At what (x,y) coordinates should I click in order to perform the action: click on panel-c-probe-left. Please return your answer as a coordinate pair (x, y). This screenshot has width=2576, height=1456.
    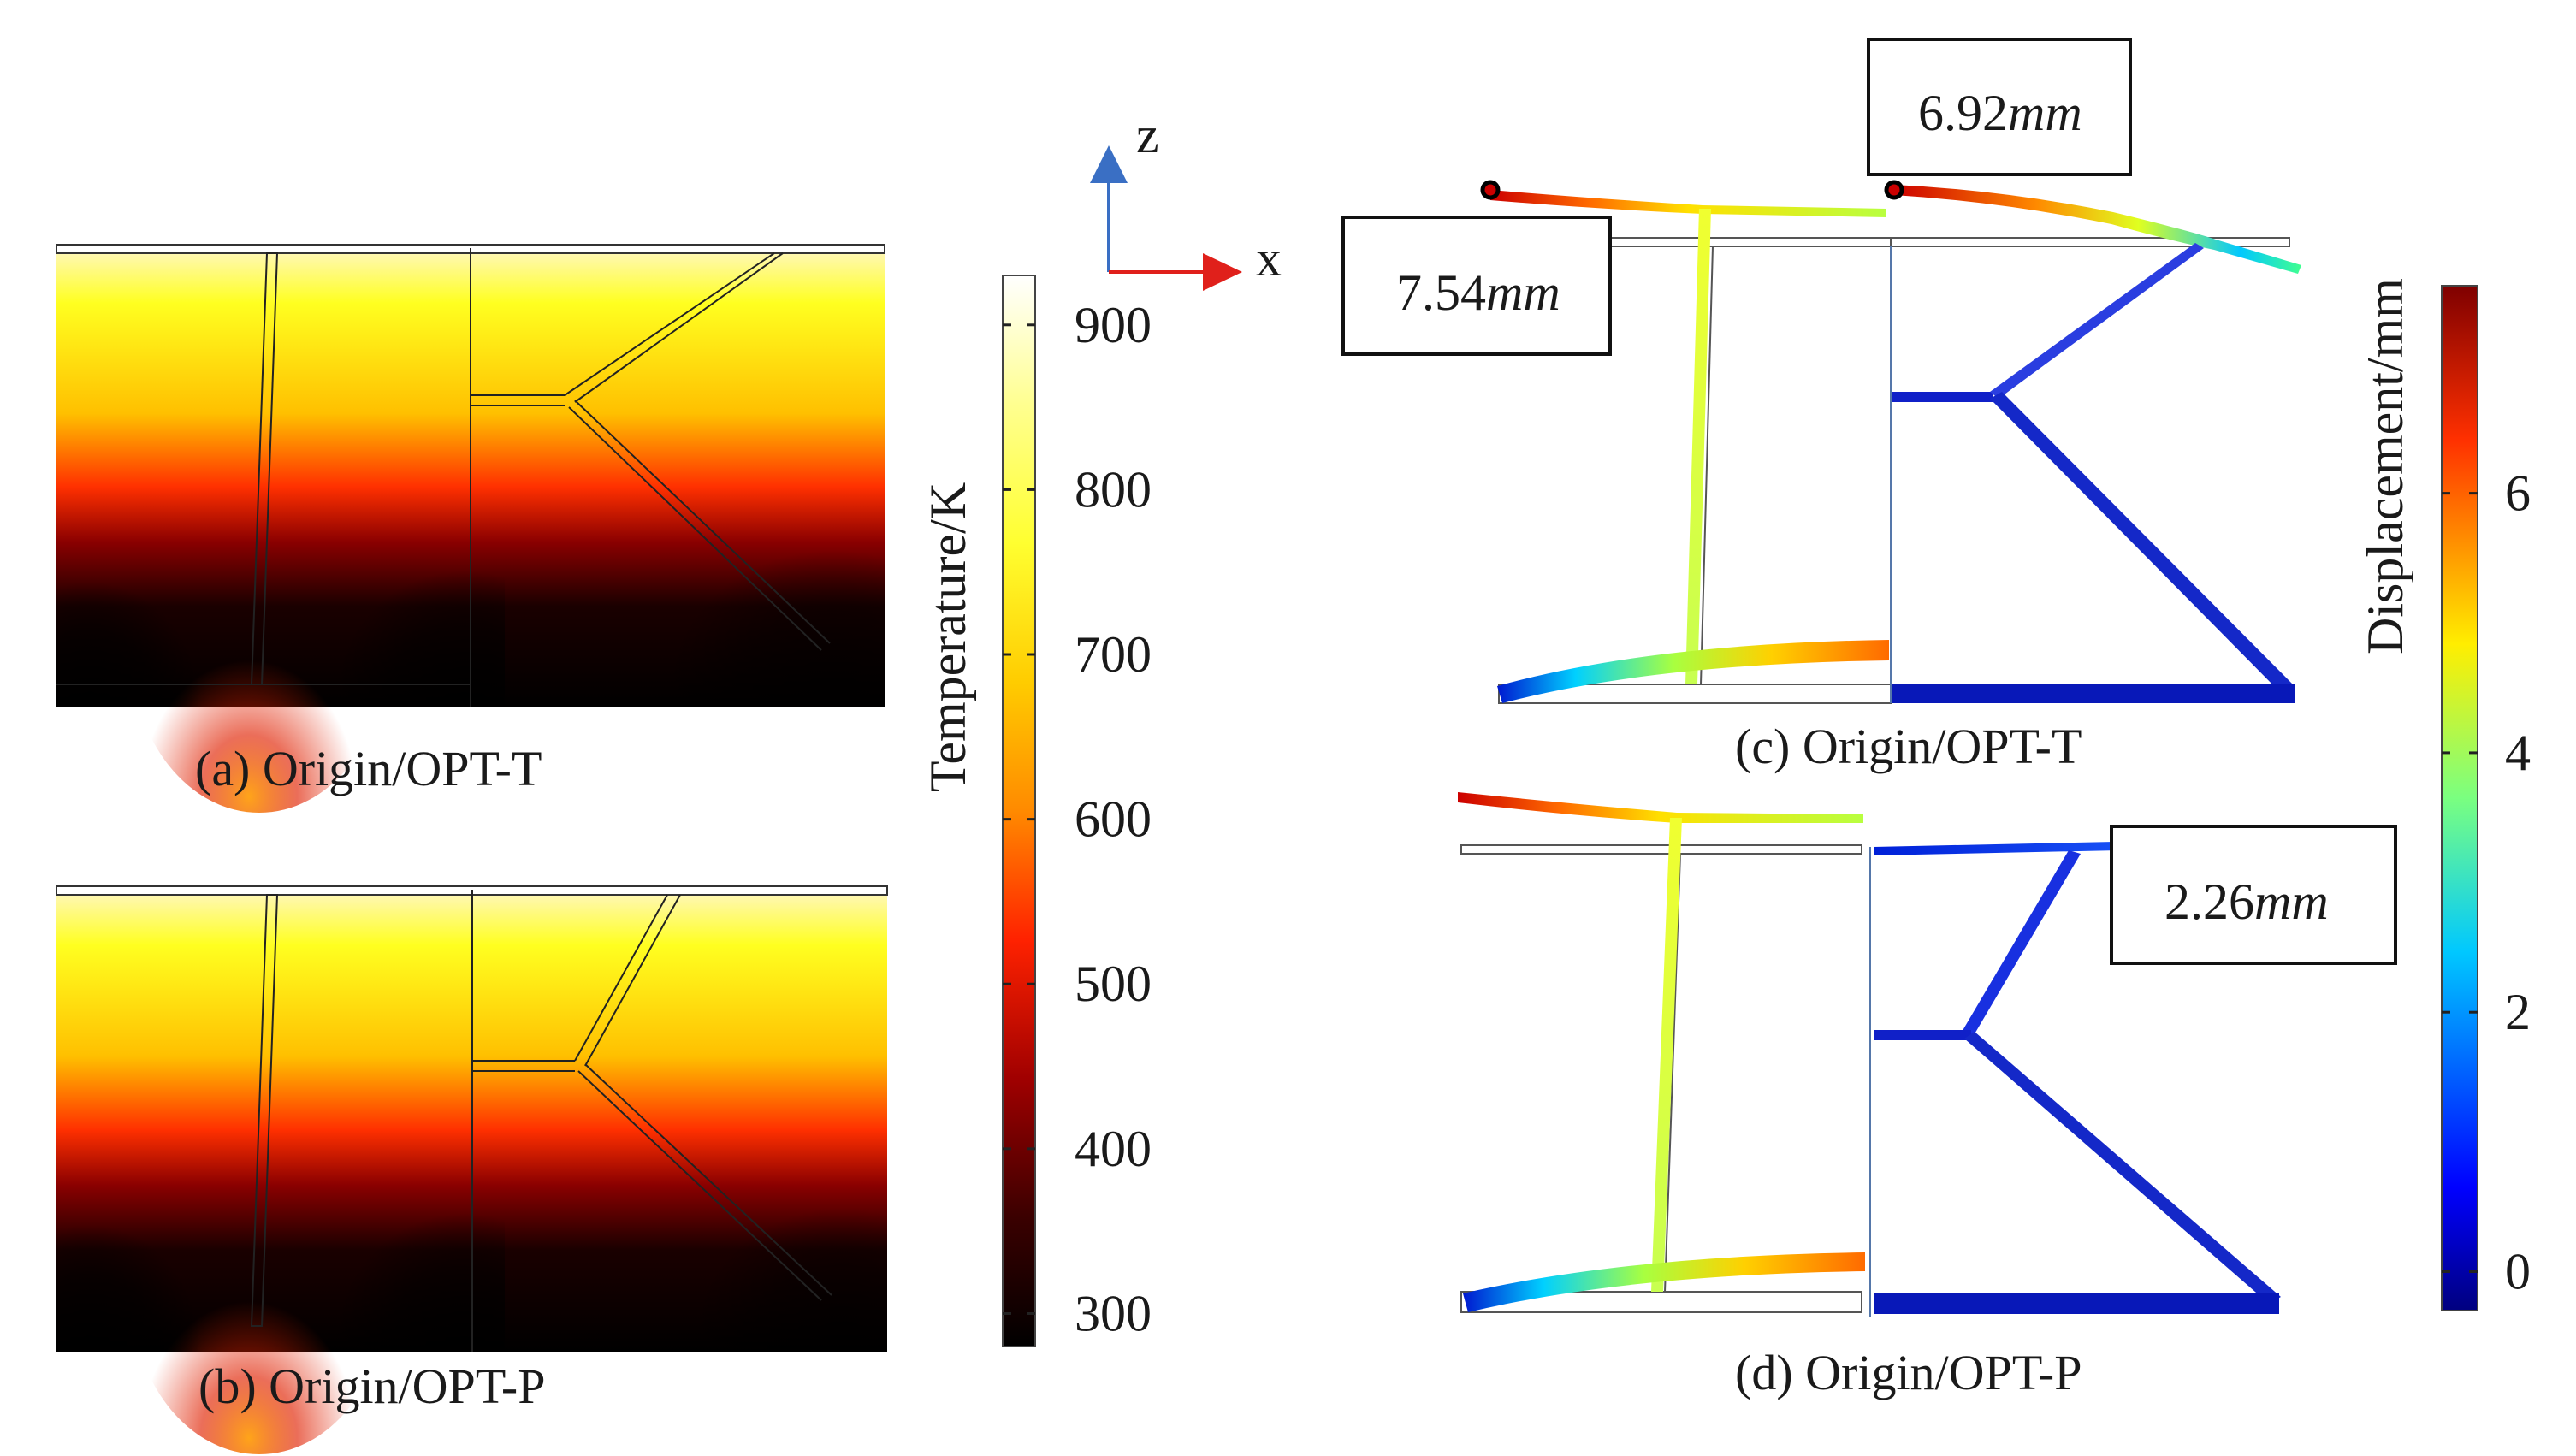
    Looking at the image, I should click on (1491, 190).